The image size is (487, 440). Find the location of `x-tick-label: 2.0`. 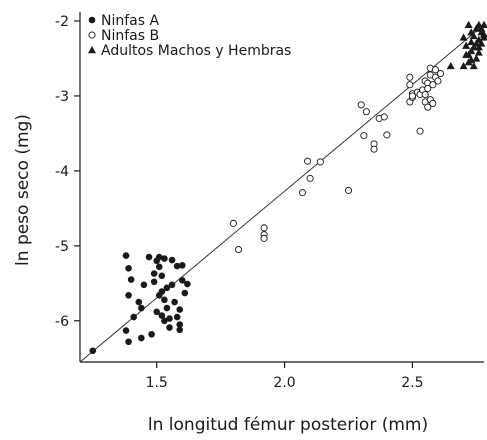

x-tick-label: 2.0 is located at coordinates (284, 383).